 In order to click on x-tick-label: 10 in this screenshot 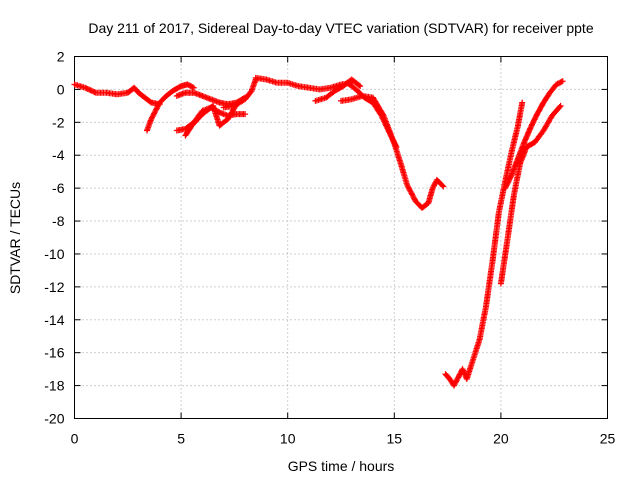, I will do `click(288, 439)`.